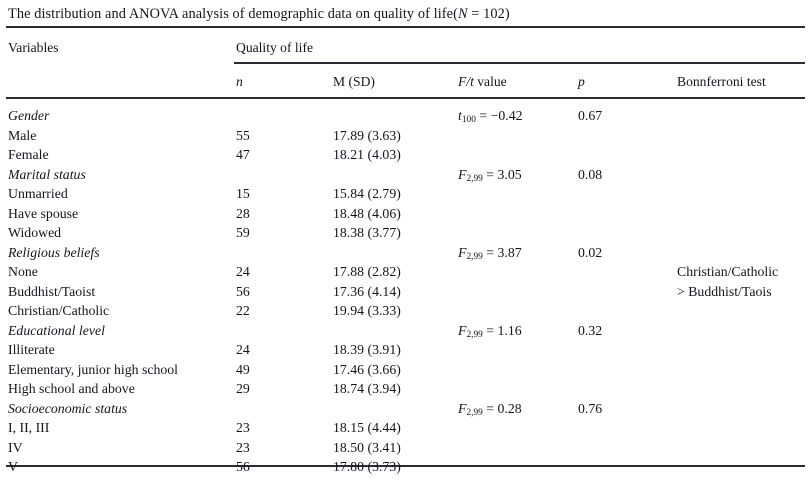 The height and width of the screenshot is (481, 811). I want to click on column-header-variables: Variables, so click(33, 47).